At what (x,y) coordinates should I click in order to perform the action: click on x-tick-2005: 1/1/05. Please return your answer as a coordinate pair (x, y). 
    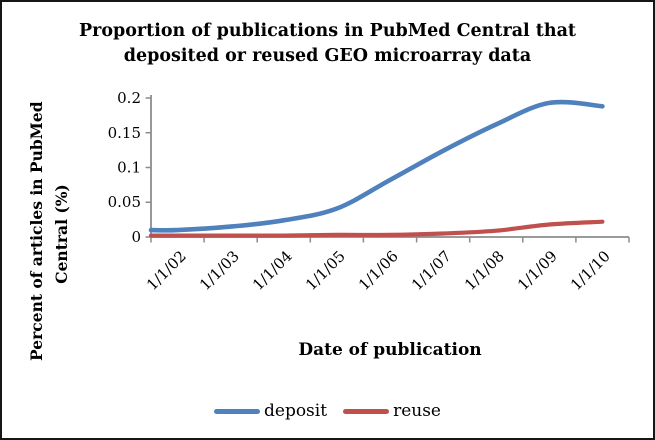
    Looking at the image, I should click on (325, 270).